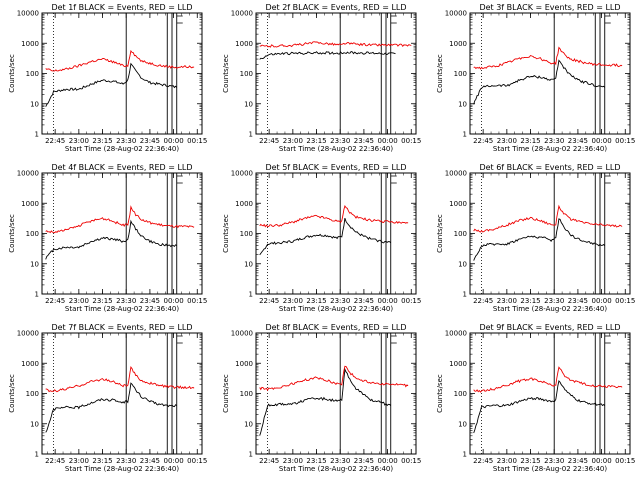  What do you see at coordinates (121, 327) in the screenshot?
I see `panel-title: Det 7f BLACK = Events, RED = LLD` at bounding box center [121, 327].